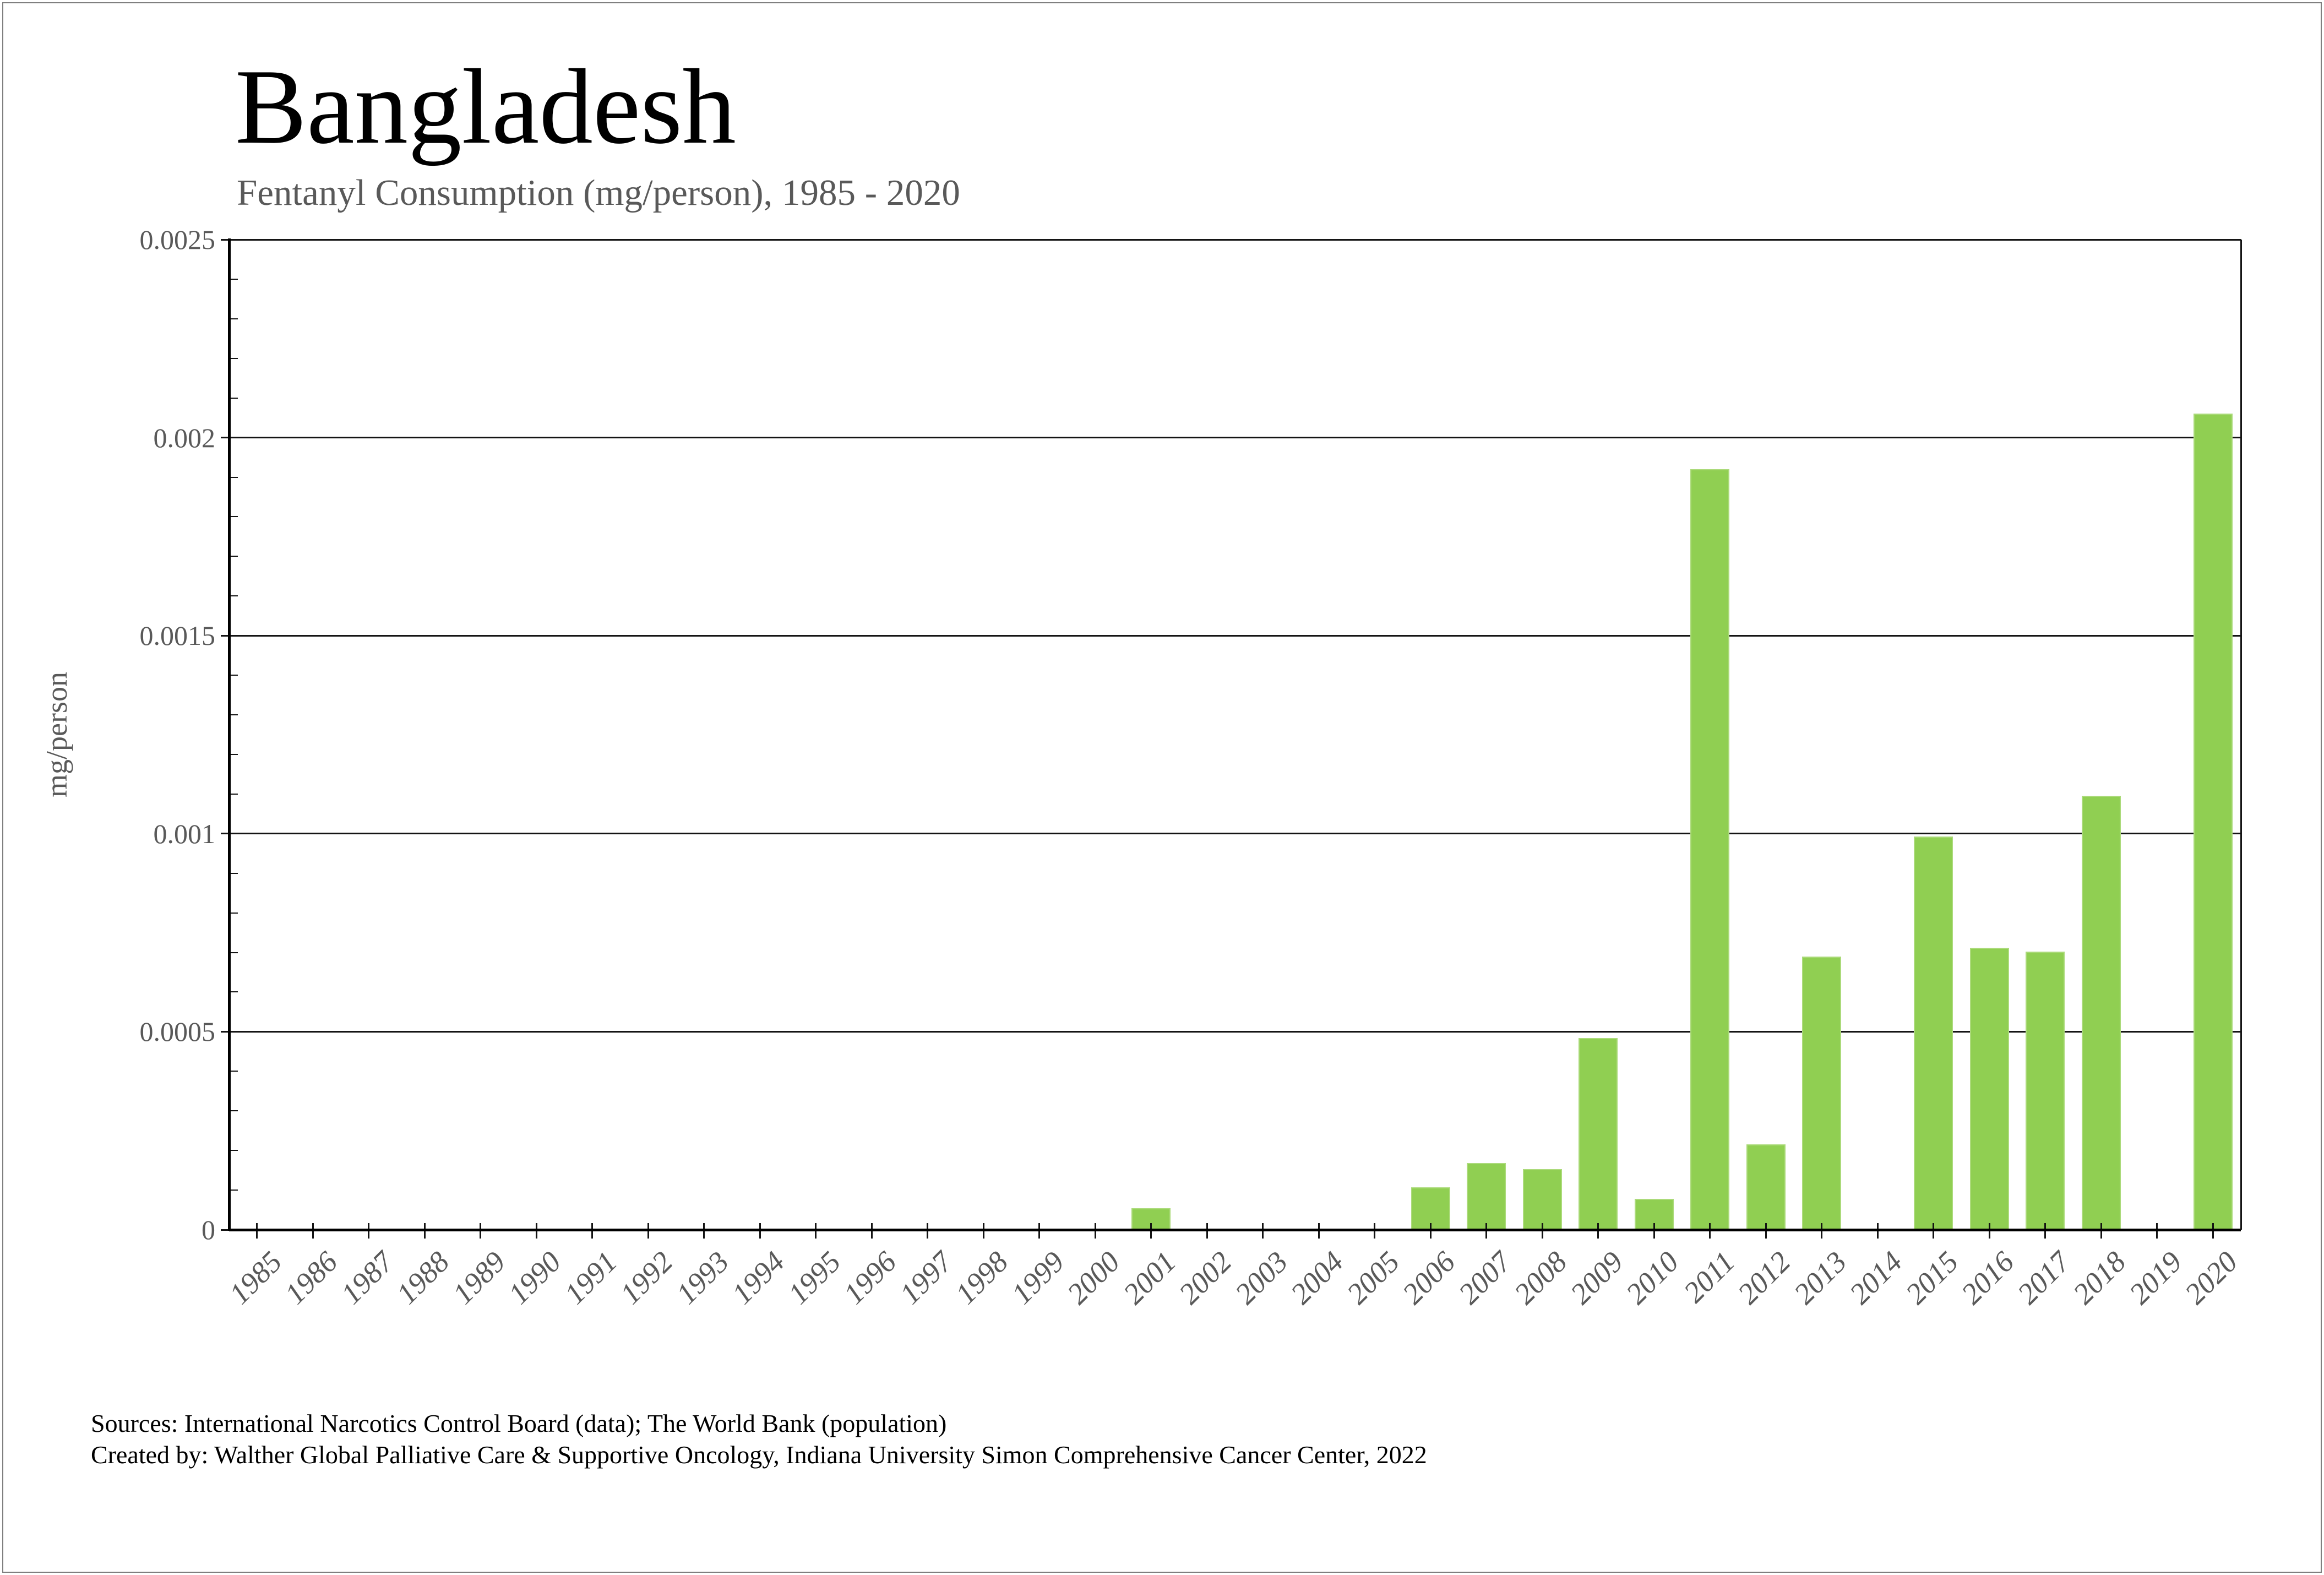  I want to click on x-tick-label-2005: 2005, so click(1373, 1278).